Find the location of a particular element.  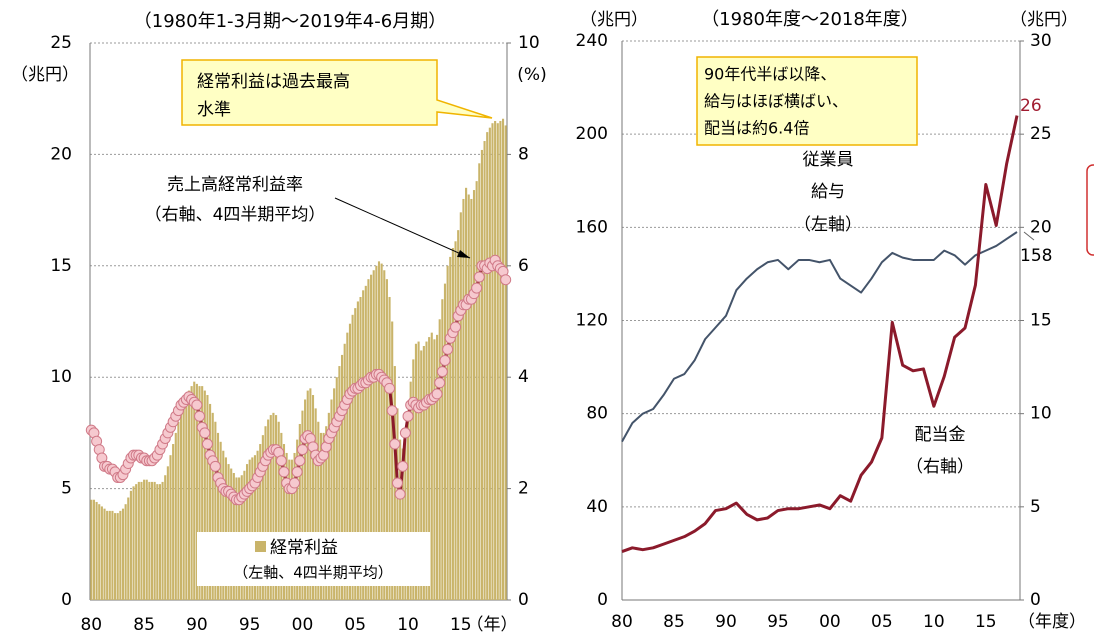

callout-box is located at coordinates (807, 101).